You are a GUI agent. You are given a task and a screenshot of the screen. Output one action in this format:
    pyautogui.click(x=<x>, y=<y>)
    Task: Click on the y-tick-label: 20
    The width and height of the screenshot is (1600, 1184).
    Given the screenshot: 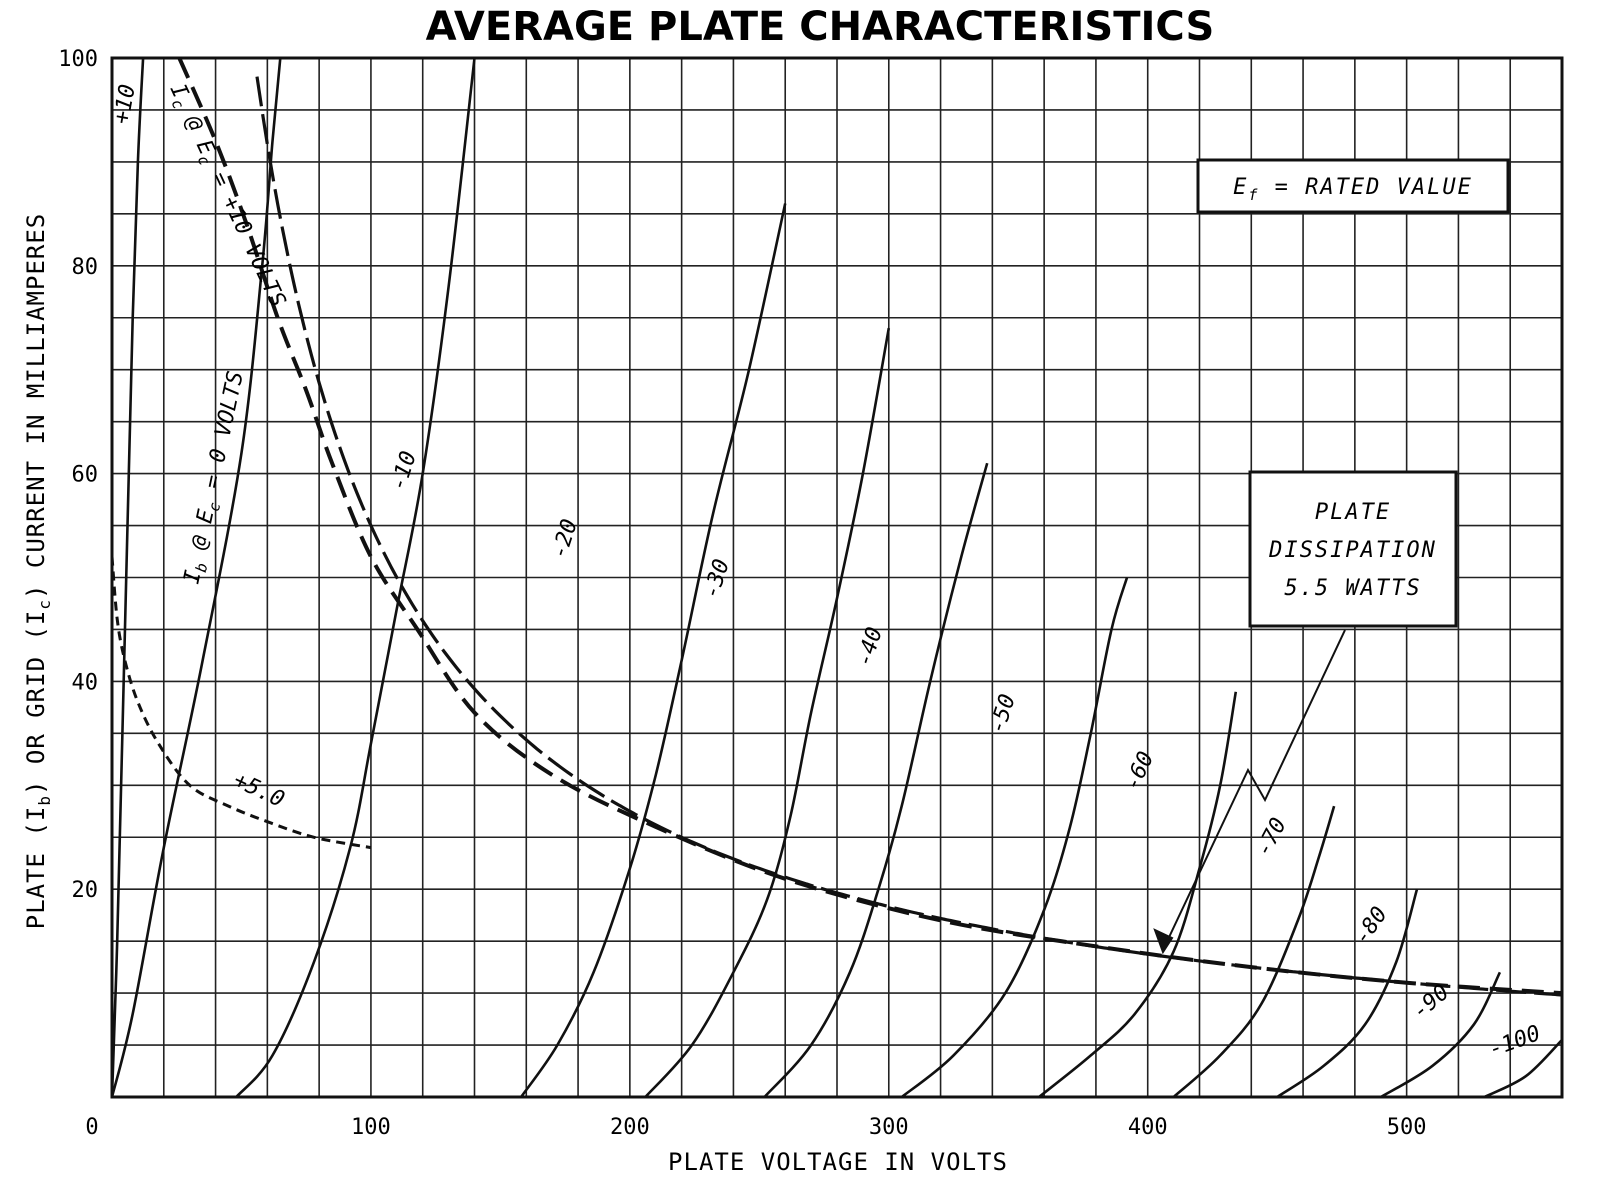 What is the action you would take?
    pyautogui.click(x=85, y=890)
    